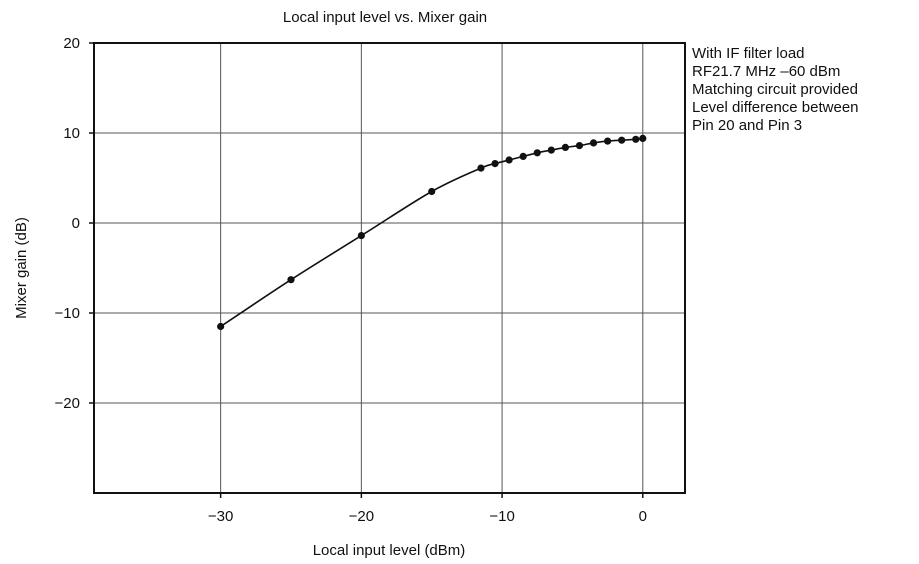 This screenshot has height=564, width=919. I want to click on condition-note-line: Matching circuit provided, so click(775, 89).